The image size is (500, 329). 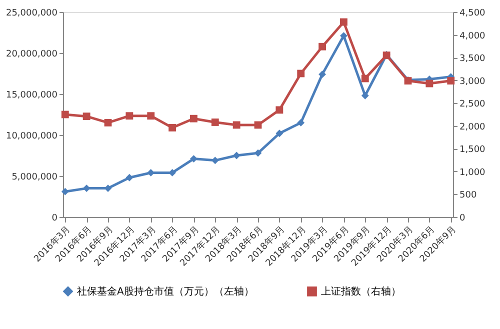 I want to click on y2-tick-label: 500, so click(x=468, y=195).